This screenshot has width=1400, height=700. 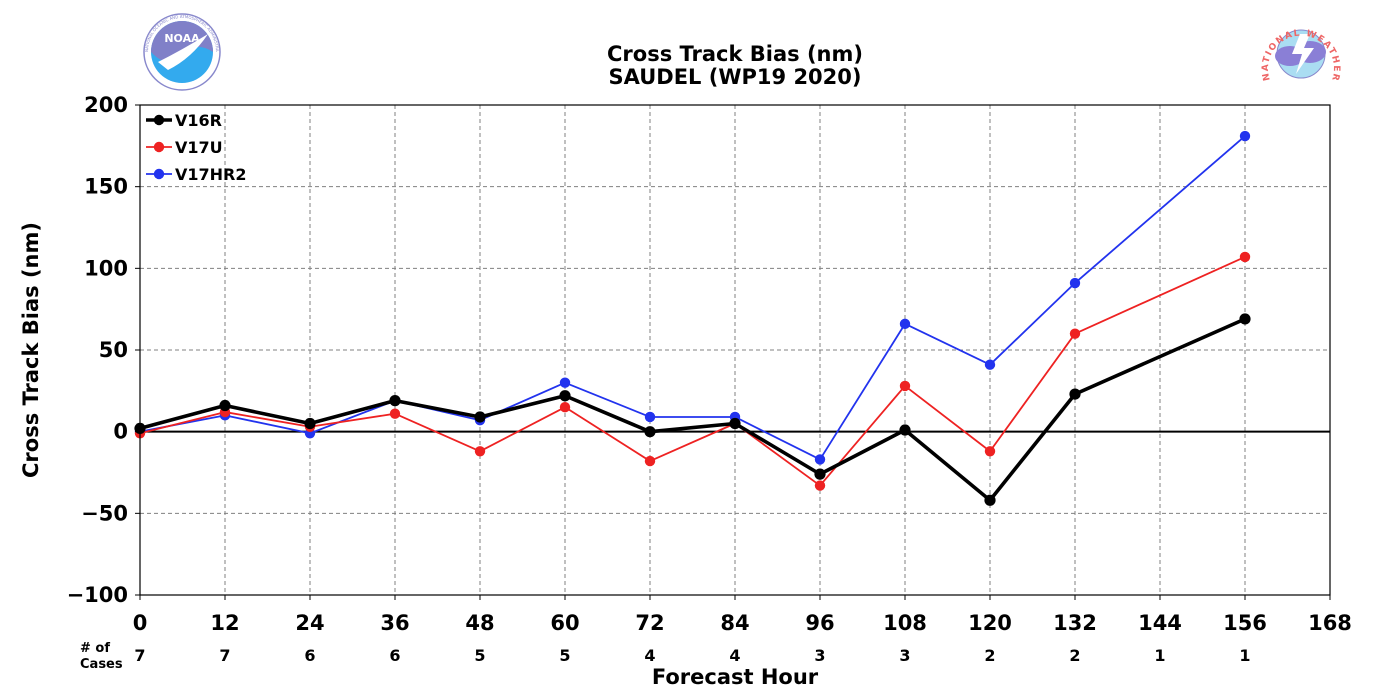 I want to click on x-tick-label: 96, so click(x=819, y=623).